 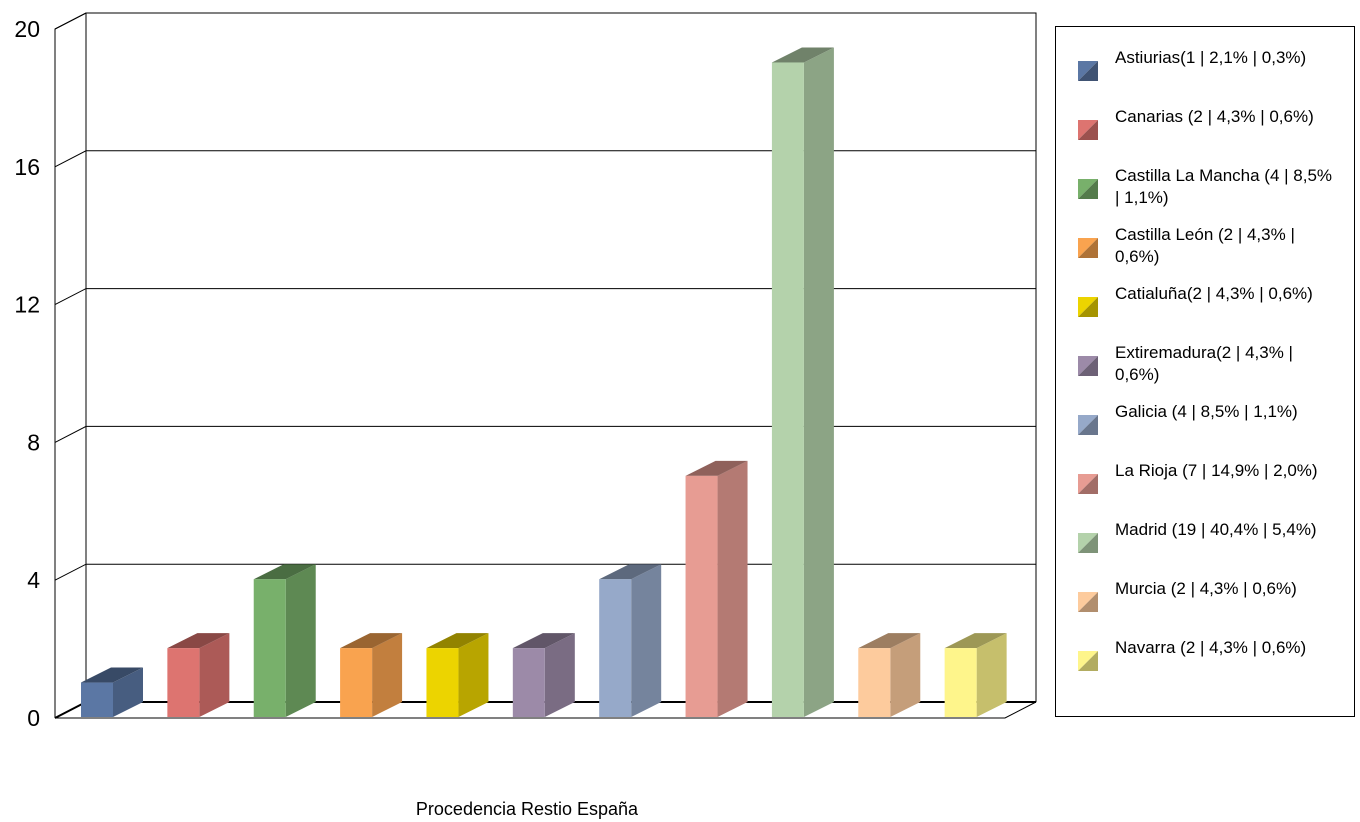 I want to click on legend-label: Castilla La Mancha (4 | 8,5% | 1,1%), so click(x=1224, y=186).